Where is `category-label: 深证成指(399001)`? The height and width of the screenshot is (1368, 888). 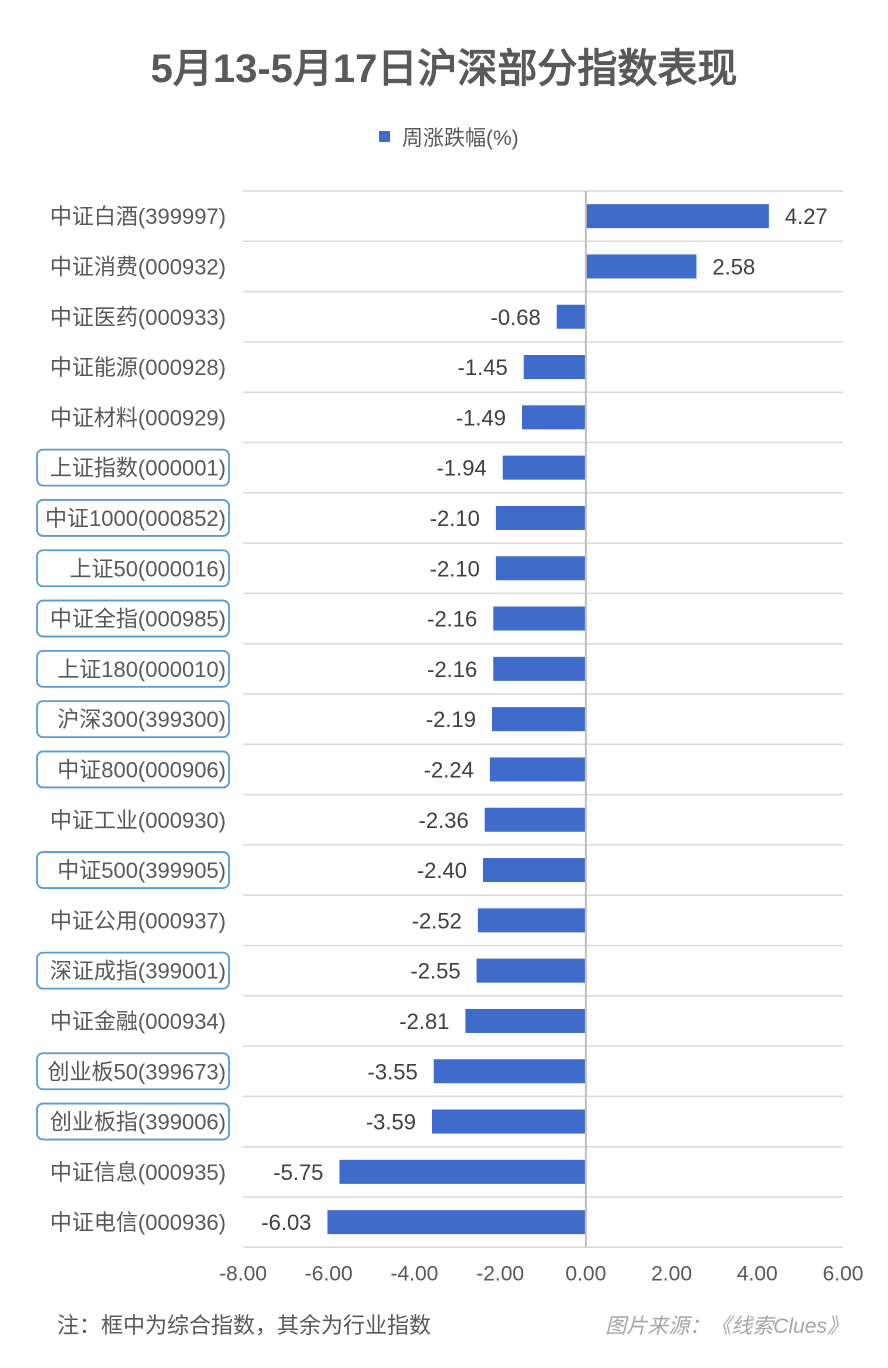 category-label: 深证成指(399001) is located at coordinates (138, 971).